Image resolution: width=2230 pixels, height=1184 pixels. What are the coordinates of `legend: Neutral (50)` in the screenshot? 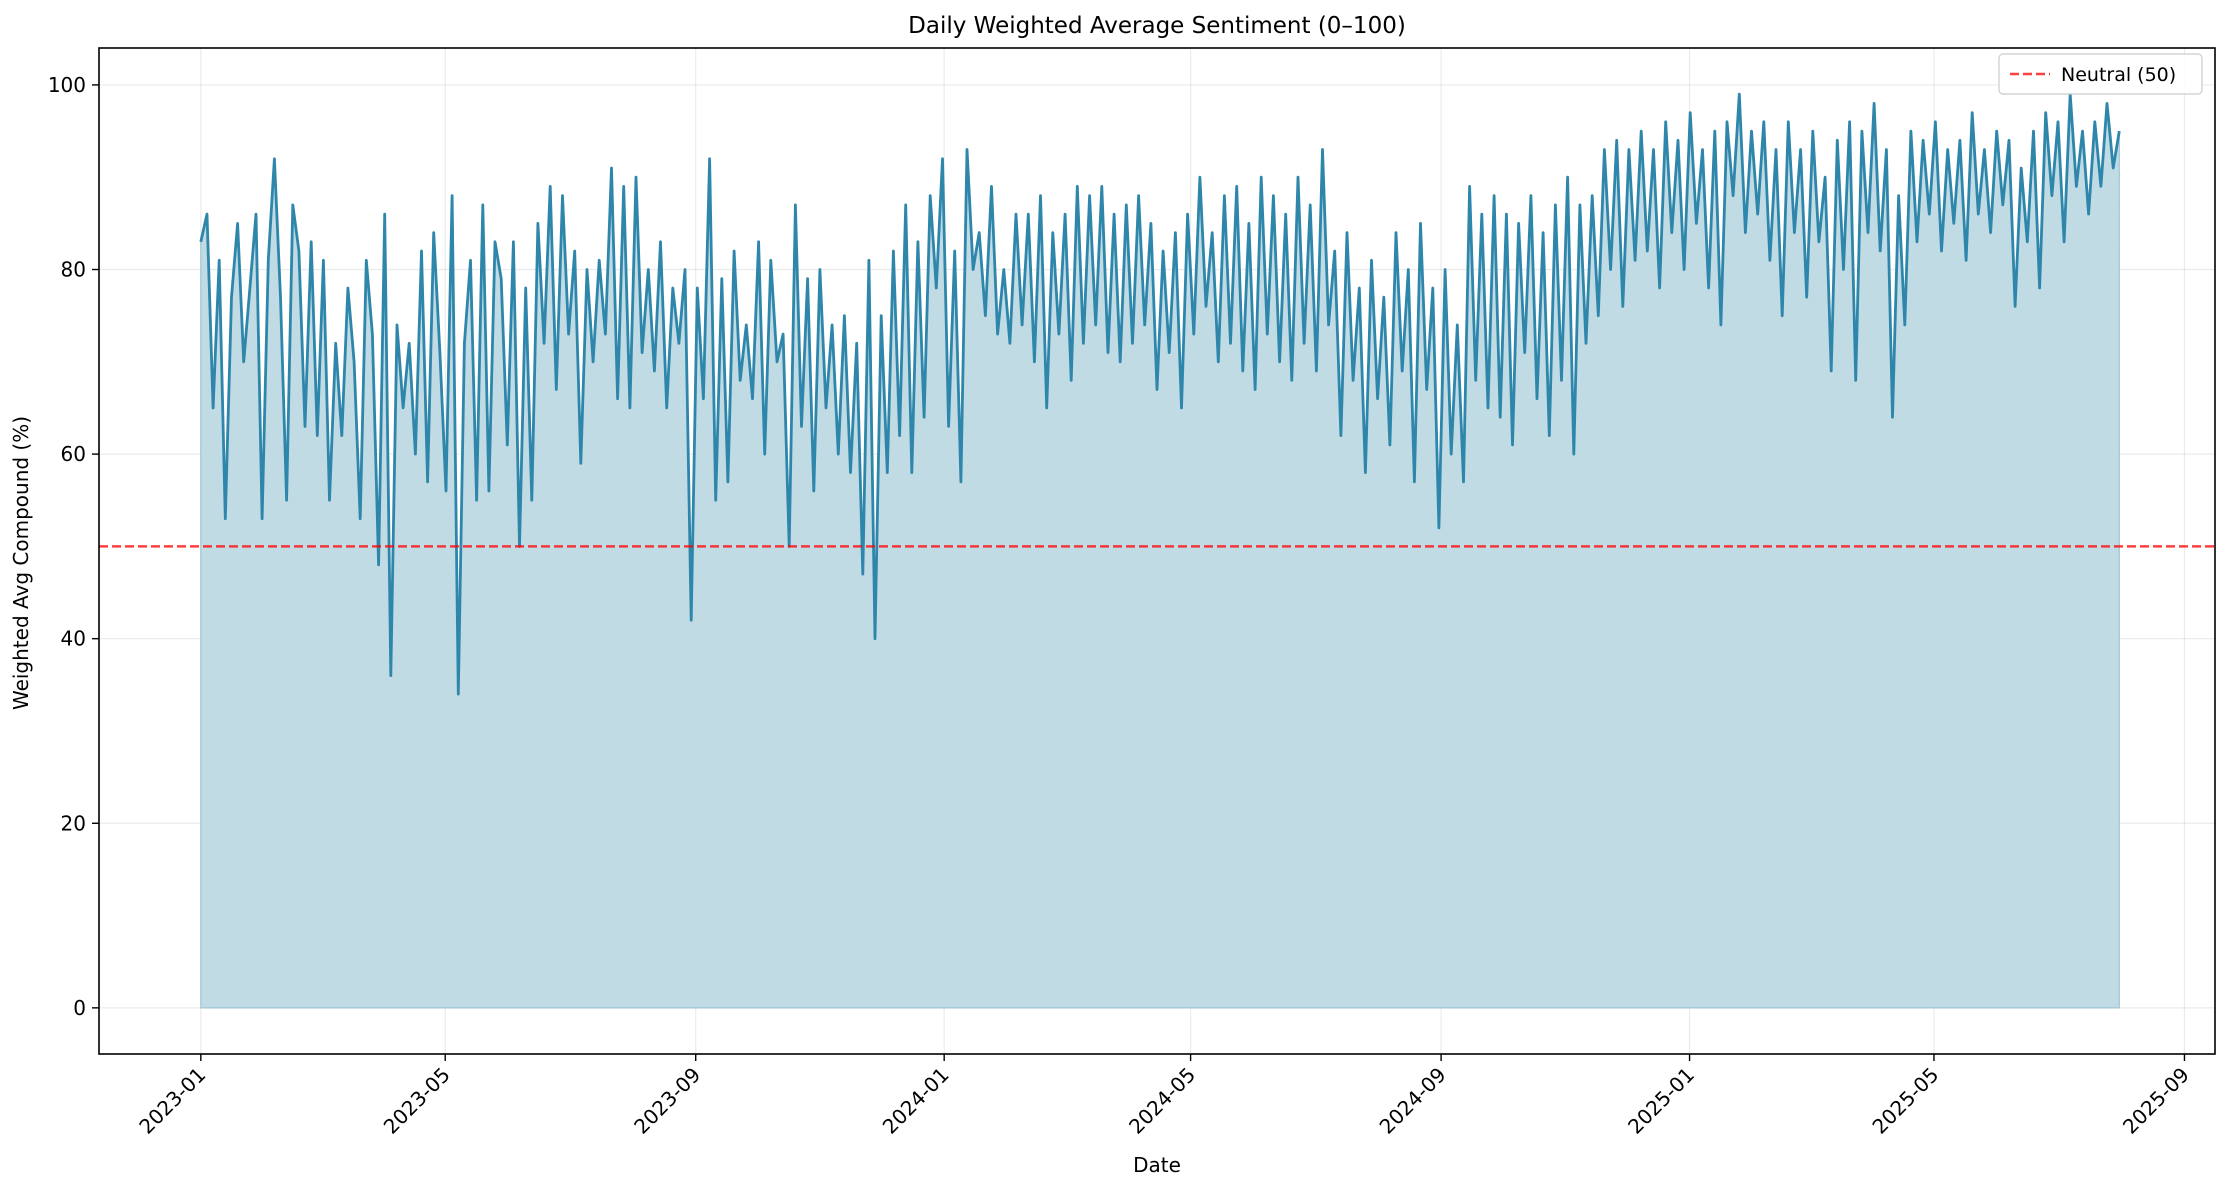 It's located at (2100, 74).